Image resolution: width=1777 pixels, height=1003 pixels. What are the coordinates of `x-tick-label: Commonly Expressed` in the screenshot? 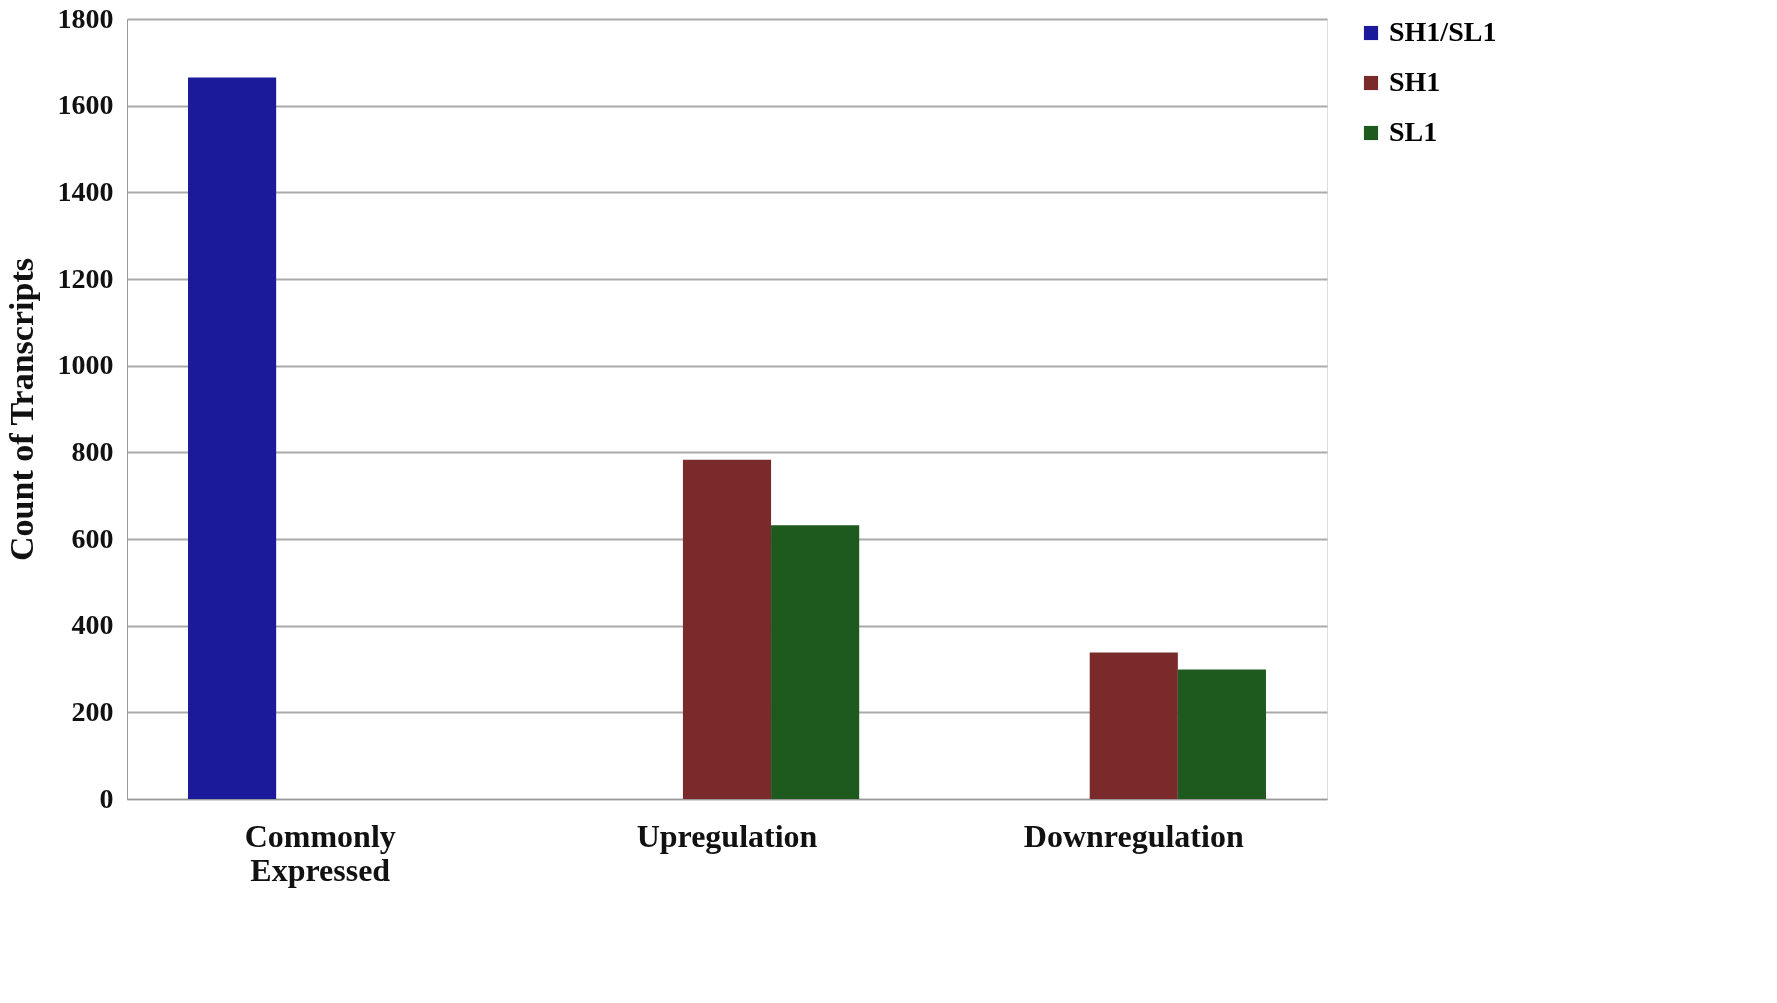 It's located at (320, 852).